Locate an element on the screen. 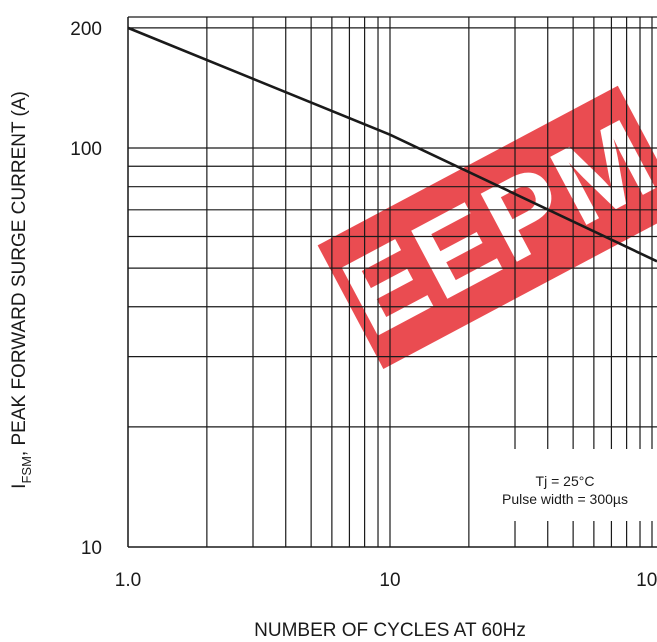 The width and height of the screenshot is (657, 642). annotation-box: Tj = 25°C Pulse width = 300µs is located at coordinates (565, 485).